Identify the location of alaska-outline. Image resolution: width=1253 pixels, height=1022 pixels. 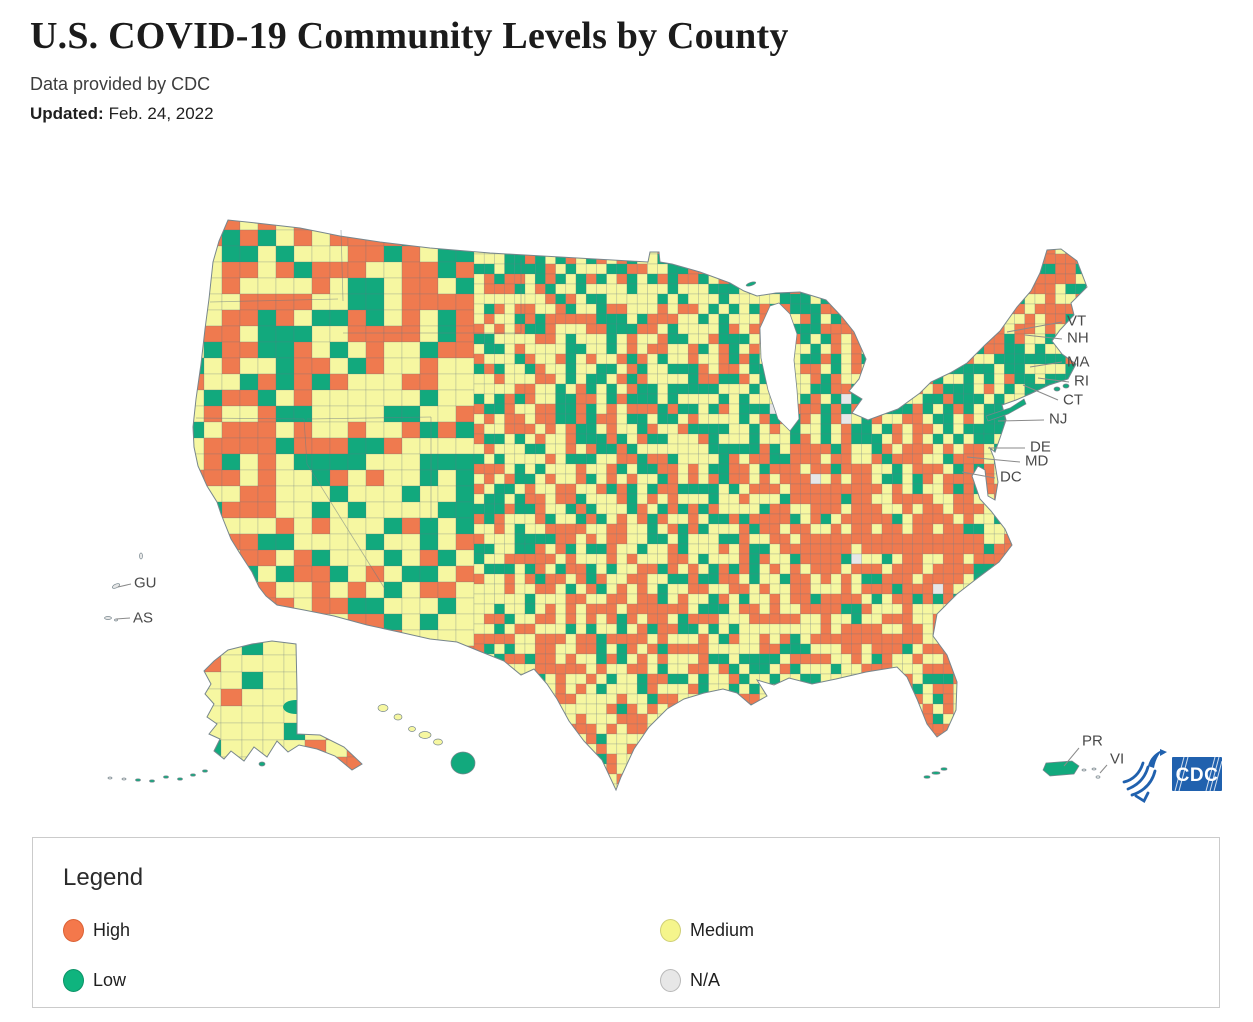
(283, 705).